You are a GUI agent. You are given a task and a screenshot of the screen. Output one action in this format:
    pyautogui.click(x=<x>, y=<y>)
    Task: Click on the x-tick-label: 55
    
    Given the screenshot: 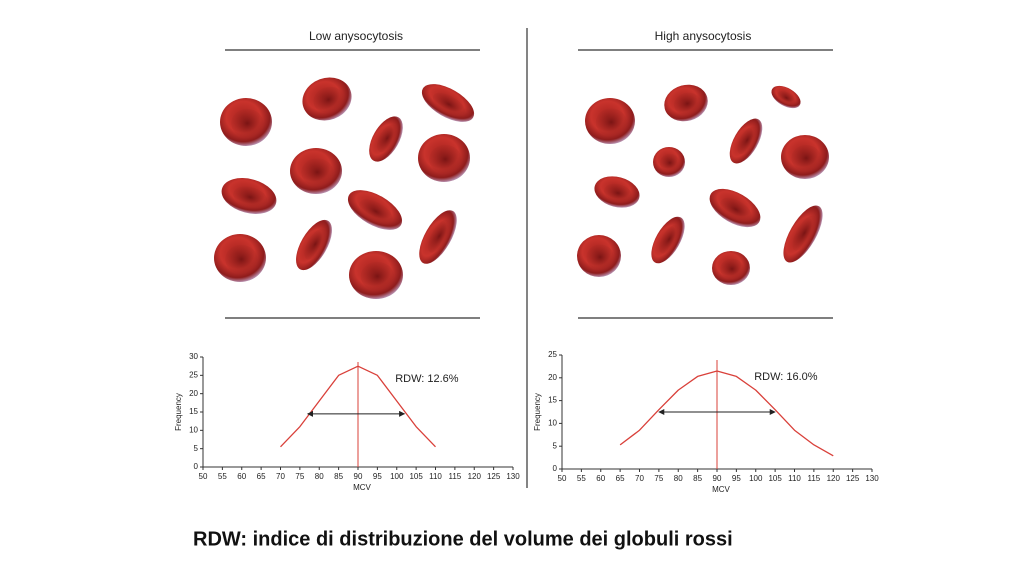 What is the action you would take?
    pyautogui.click(x=581, y=478)
    